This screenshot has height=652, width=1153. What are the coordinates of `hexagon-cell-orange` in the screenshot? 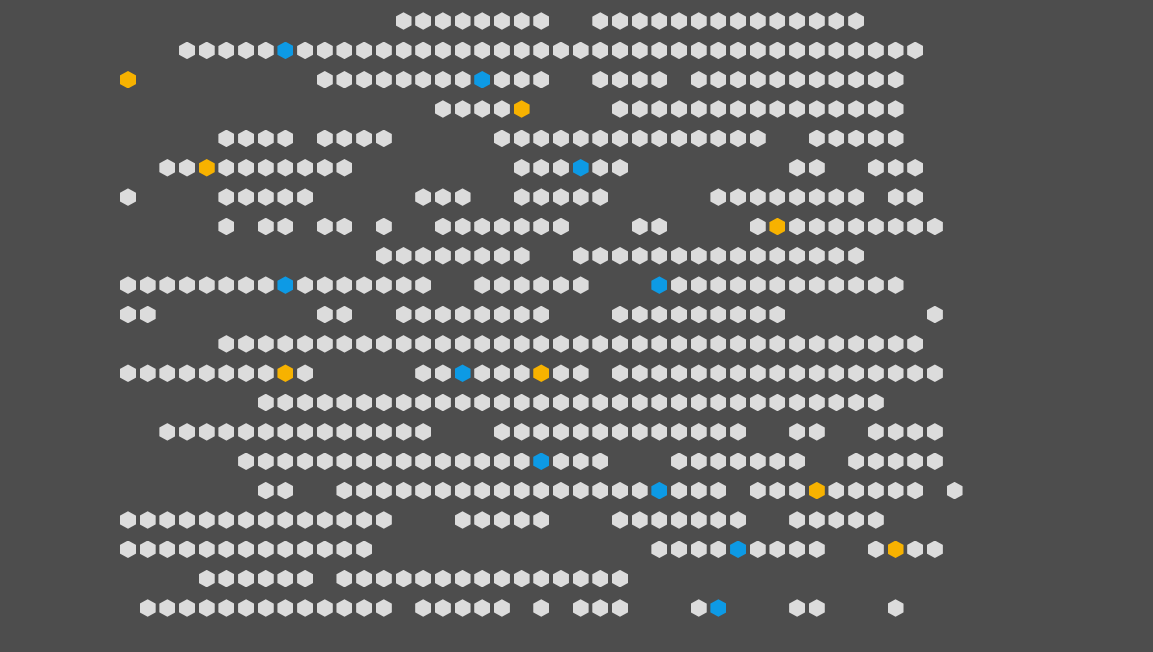 It's located at (521, 109).